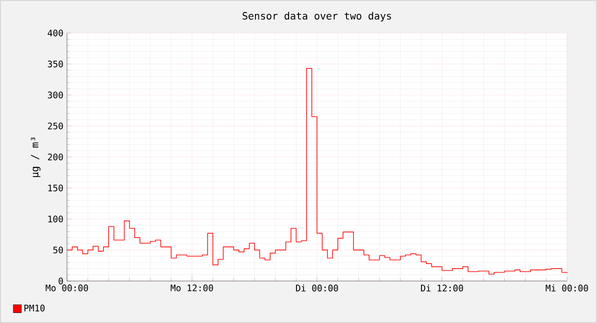 The image size is (597, 323). What do you see at coordinates (442, 288) in the screenshot?
I see `x-tick-label: Di 12:00` at bounding box center [442, 288].